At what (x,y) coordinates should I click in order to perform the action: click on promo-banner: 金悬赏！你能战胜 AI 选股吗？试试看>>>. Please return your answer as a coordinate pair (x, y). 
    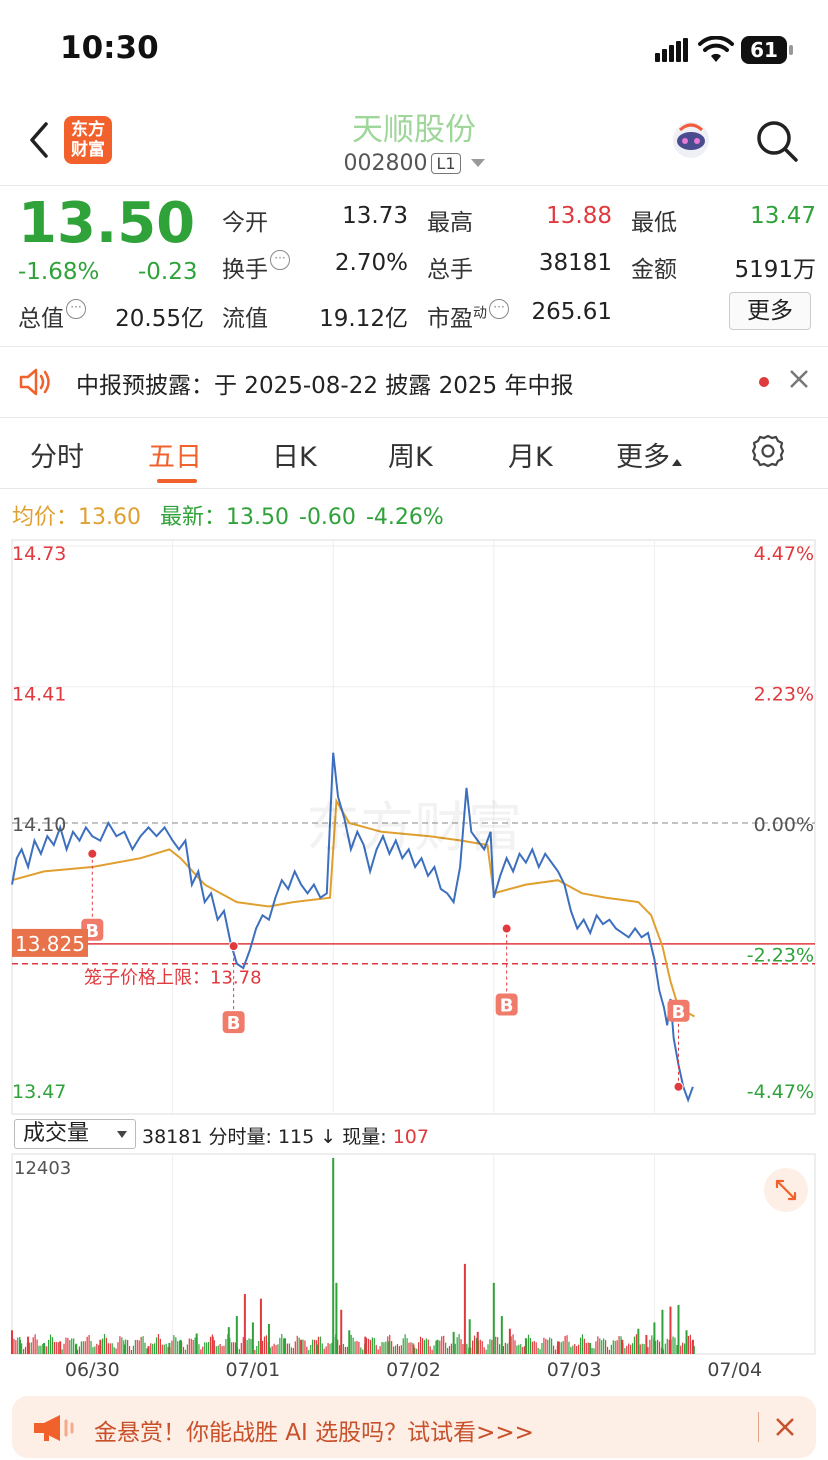
    Looking at the image, I should click on (414, 1427).